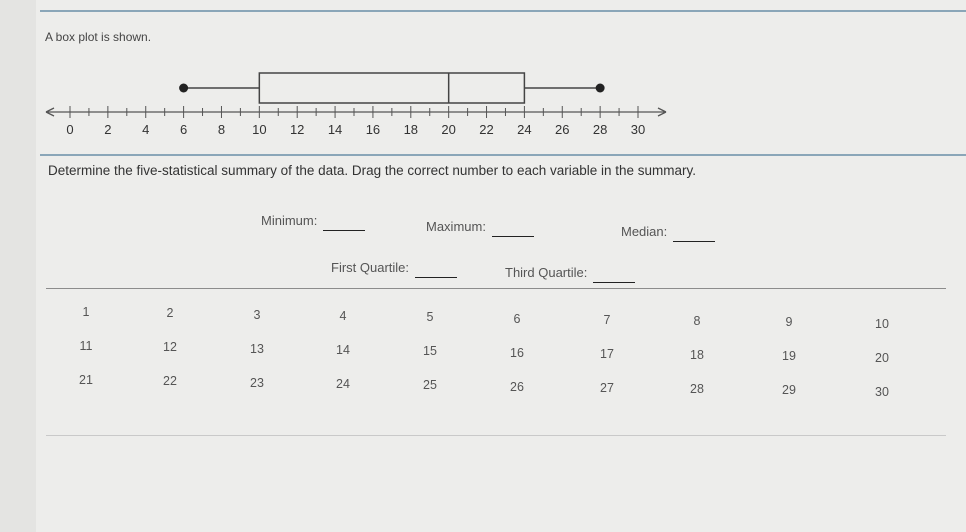  I want to click on draggable-number-20: 20, so click(882, 357).